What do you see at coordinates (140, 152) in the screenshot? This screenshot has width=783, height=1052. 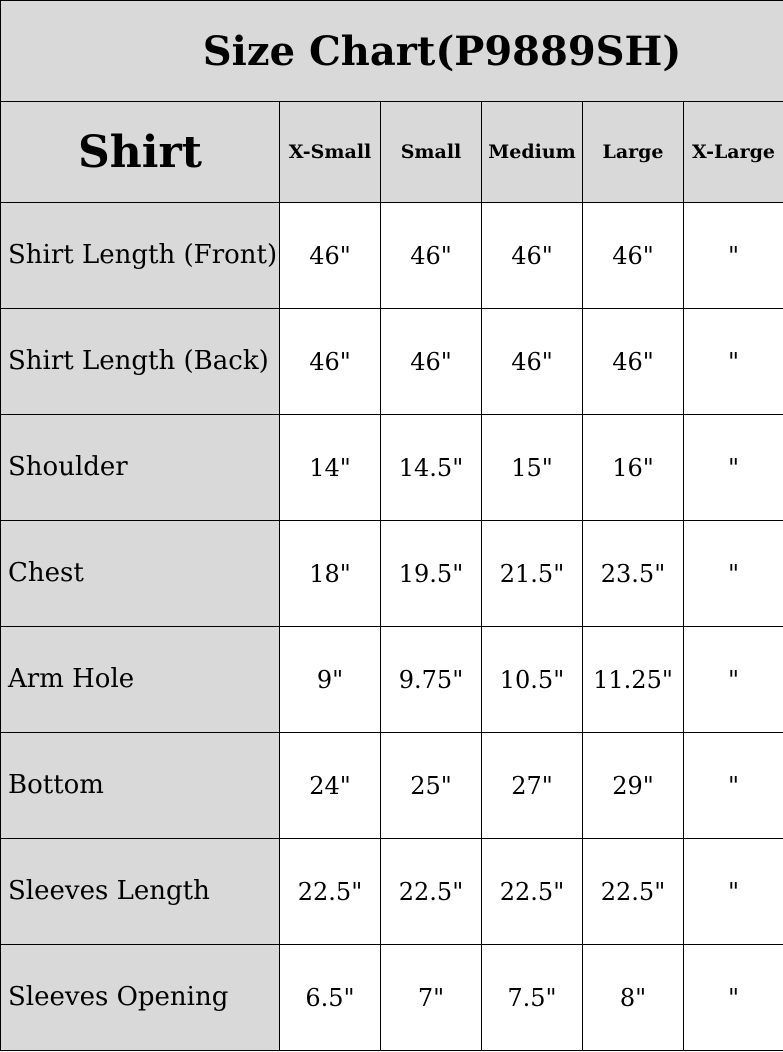 I see `category-header: Shirt` at bounding box center [140, 152].